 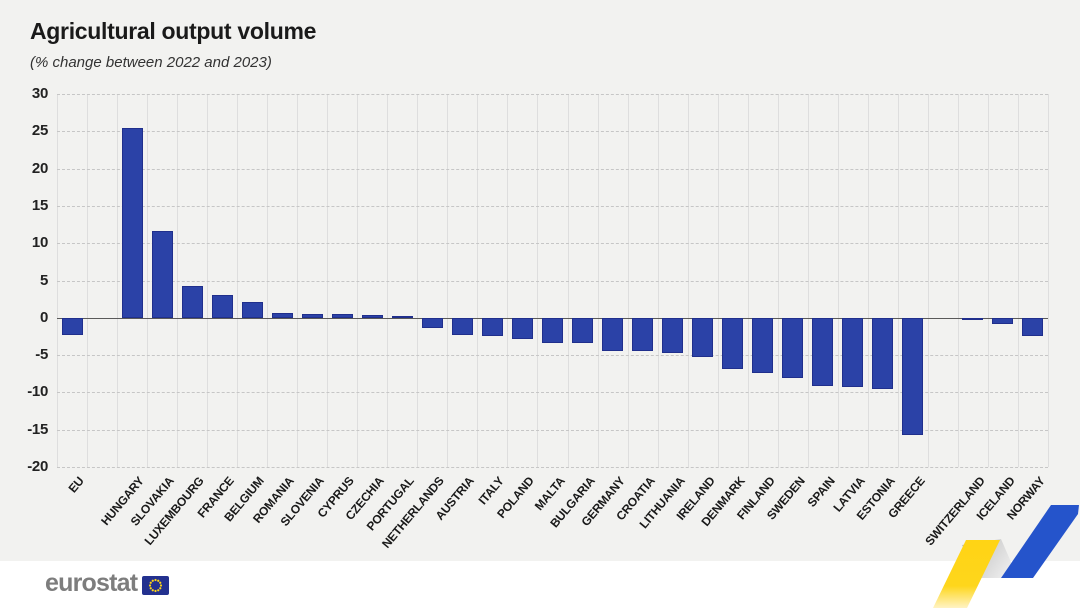 I want to click on bar-cyprus, so click(x=342, y=316).